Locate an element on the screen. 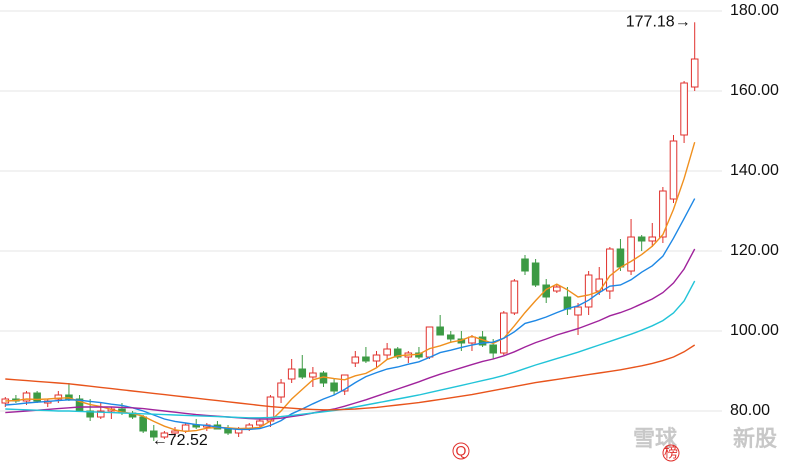 Image resolution: width=800 pixels, height=463 pixels. max-annotation: 177.18→ is located at coordinates (658, 21).